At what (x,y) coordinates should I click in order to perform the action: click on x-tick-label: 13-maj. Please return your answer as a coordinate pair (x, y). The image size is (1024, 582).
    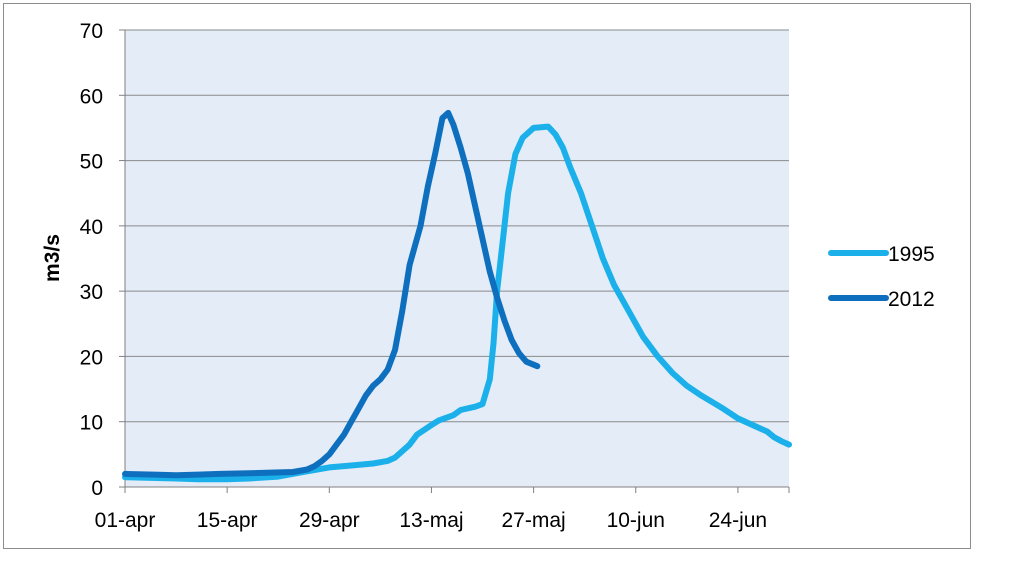
    Looking at the image, I should click on (431, 520).